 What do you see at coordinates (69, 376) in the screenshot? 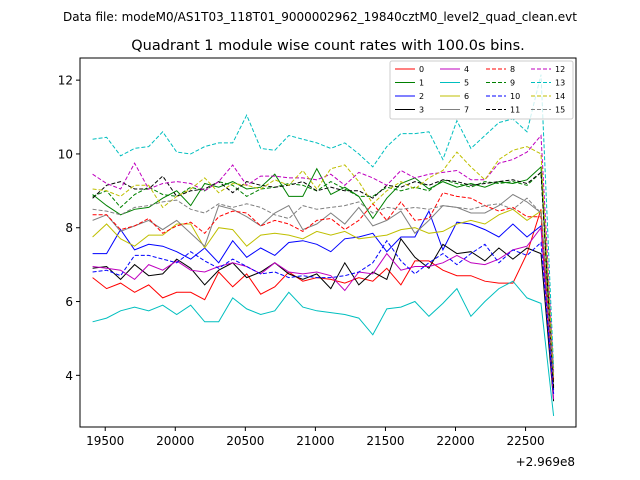
I see `y-tick-label: 4` at bounding box center [69, 376].